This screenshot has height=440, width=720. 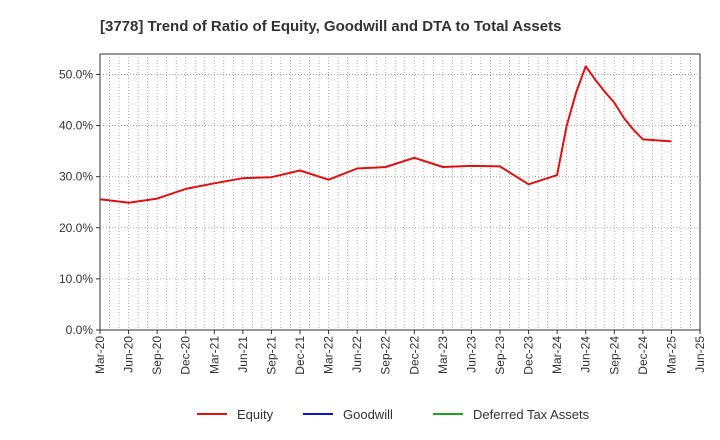 I want to click on x-tick-label: Sep-24, so click(x=614, y=355).